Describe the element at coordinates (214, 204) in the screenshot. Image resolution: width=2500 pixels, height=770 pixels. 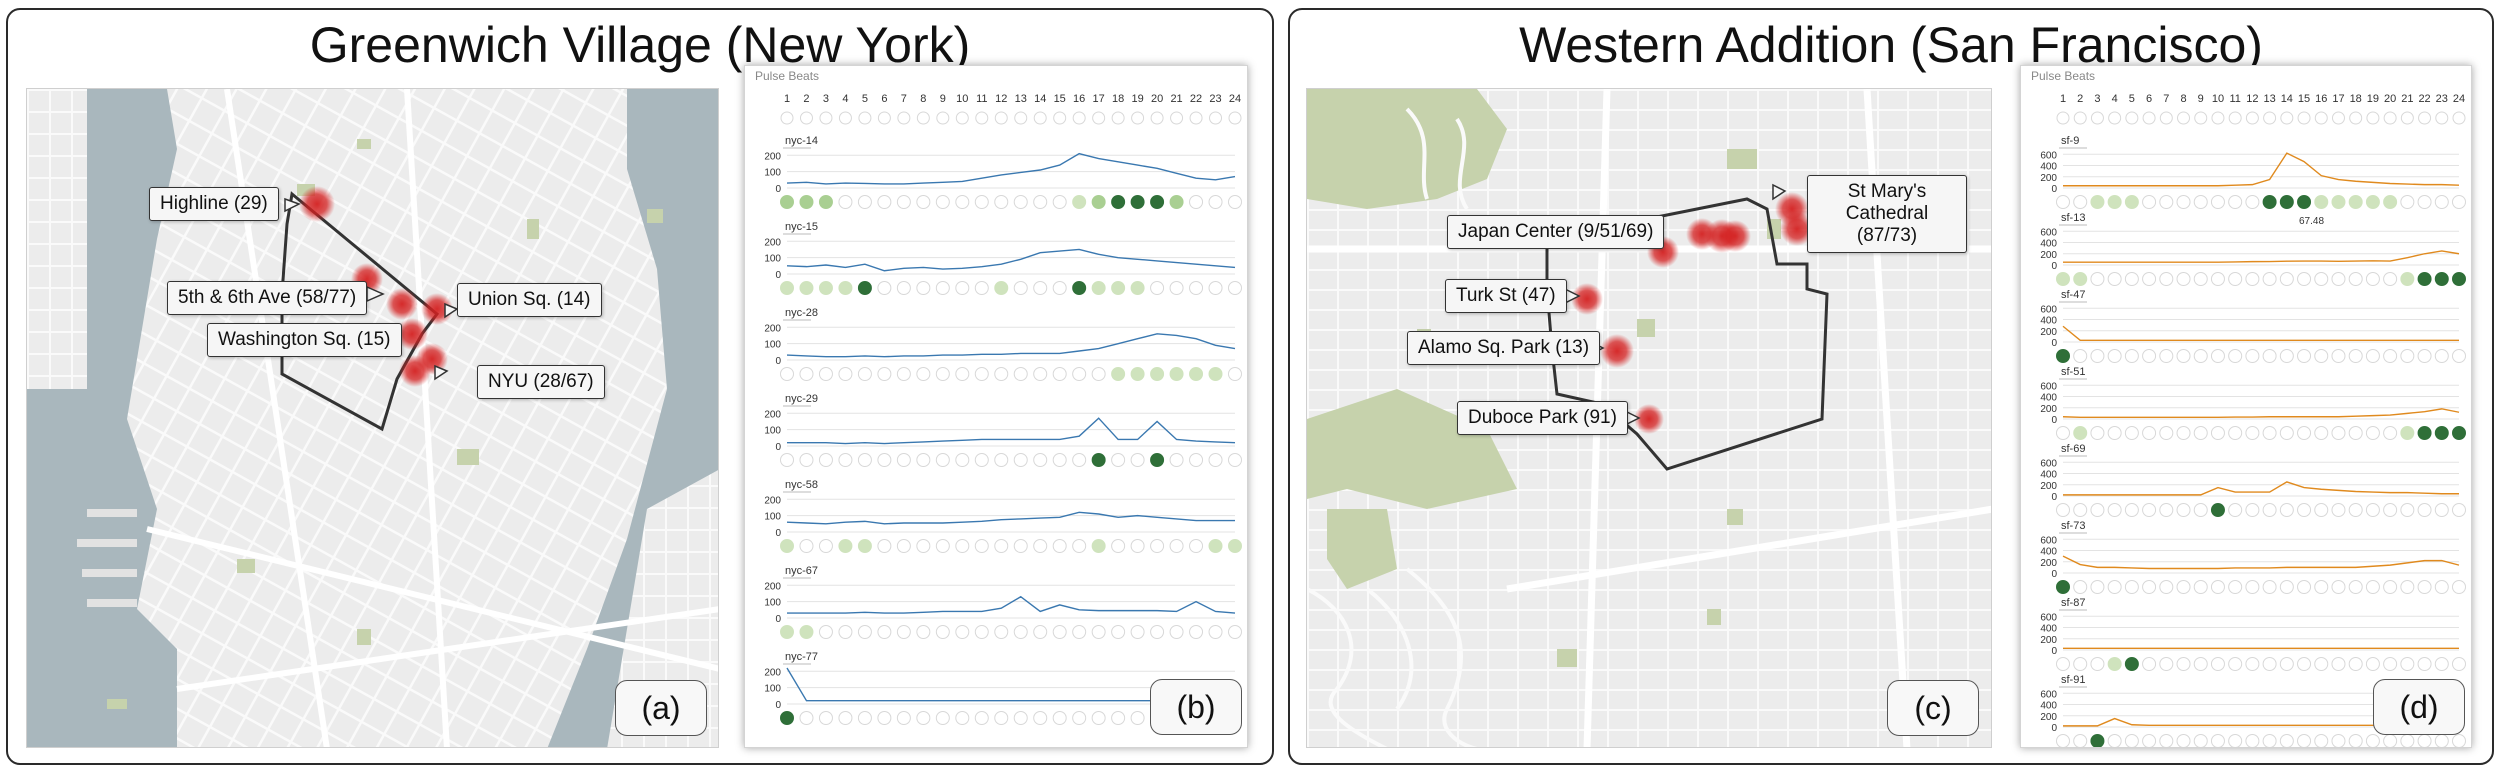
I see `callout-highline: Highline (29)` at that location.